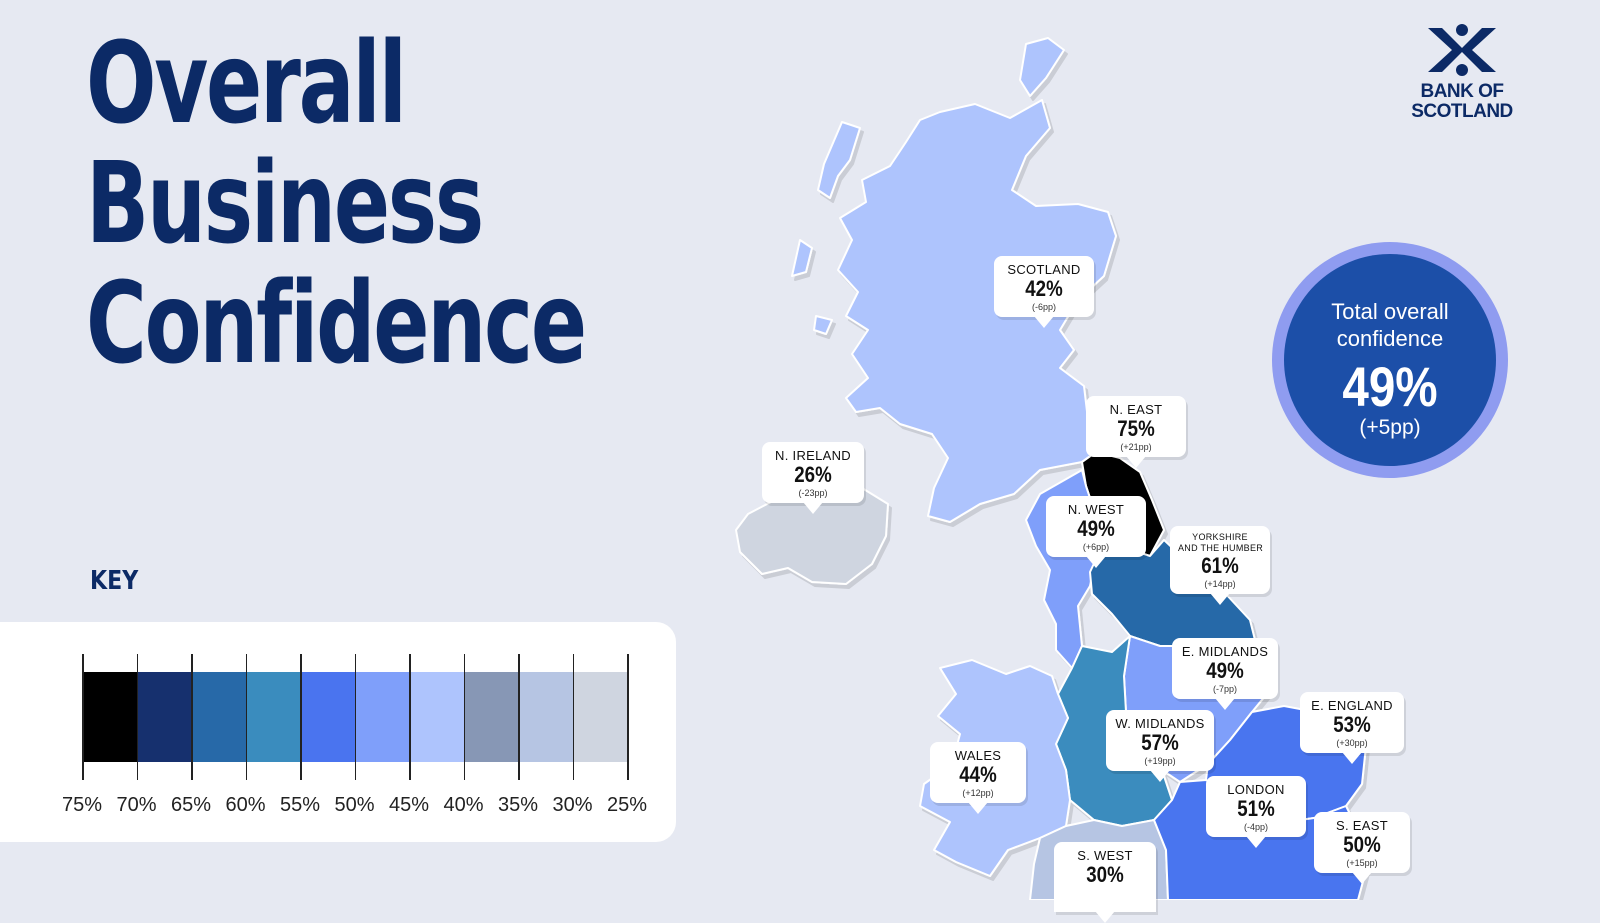 This screenshot has width=1600, height=923. I want to click on total-confidence-badge: Total overall confidence 49% (+5pp), so click(1390, 360).